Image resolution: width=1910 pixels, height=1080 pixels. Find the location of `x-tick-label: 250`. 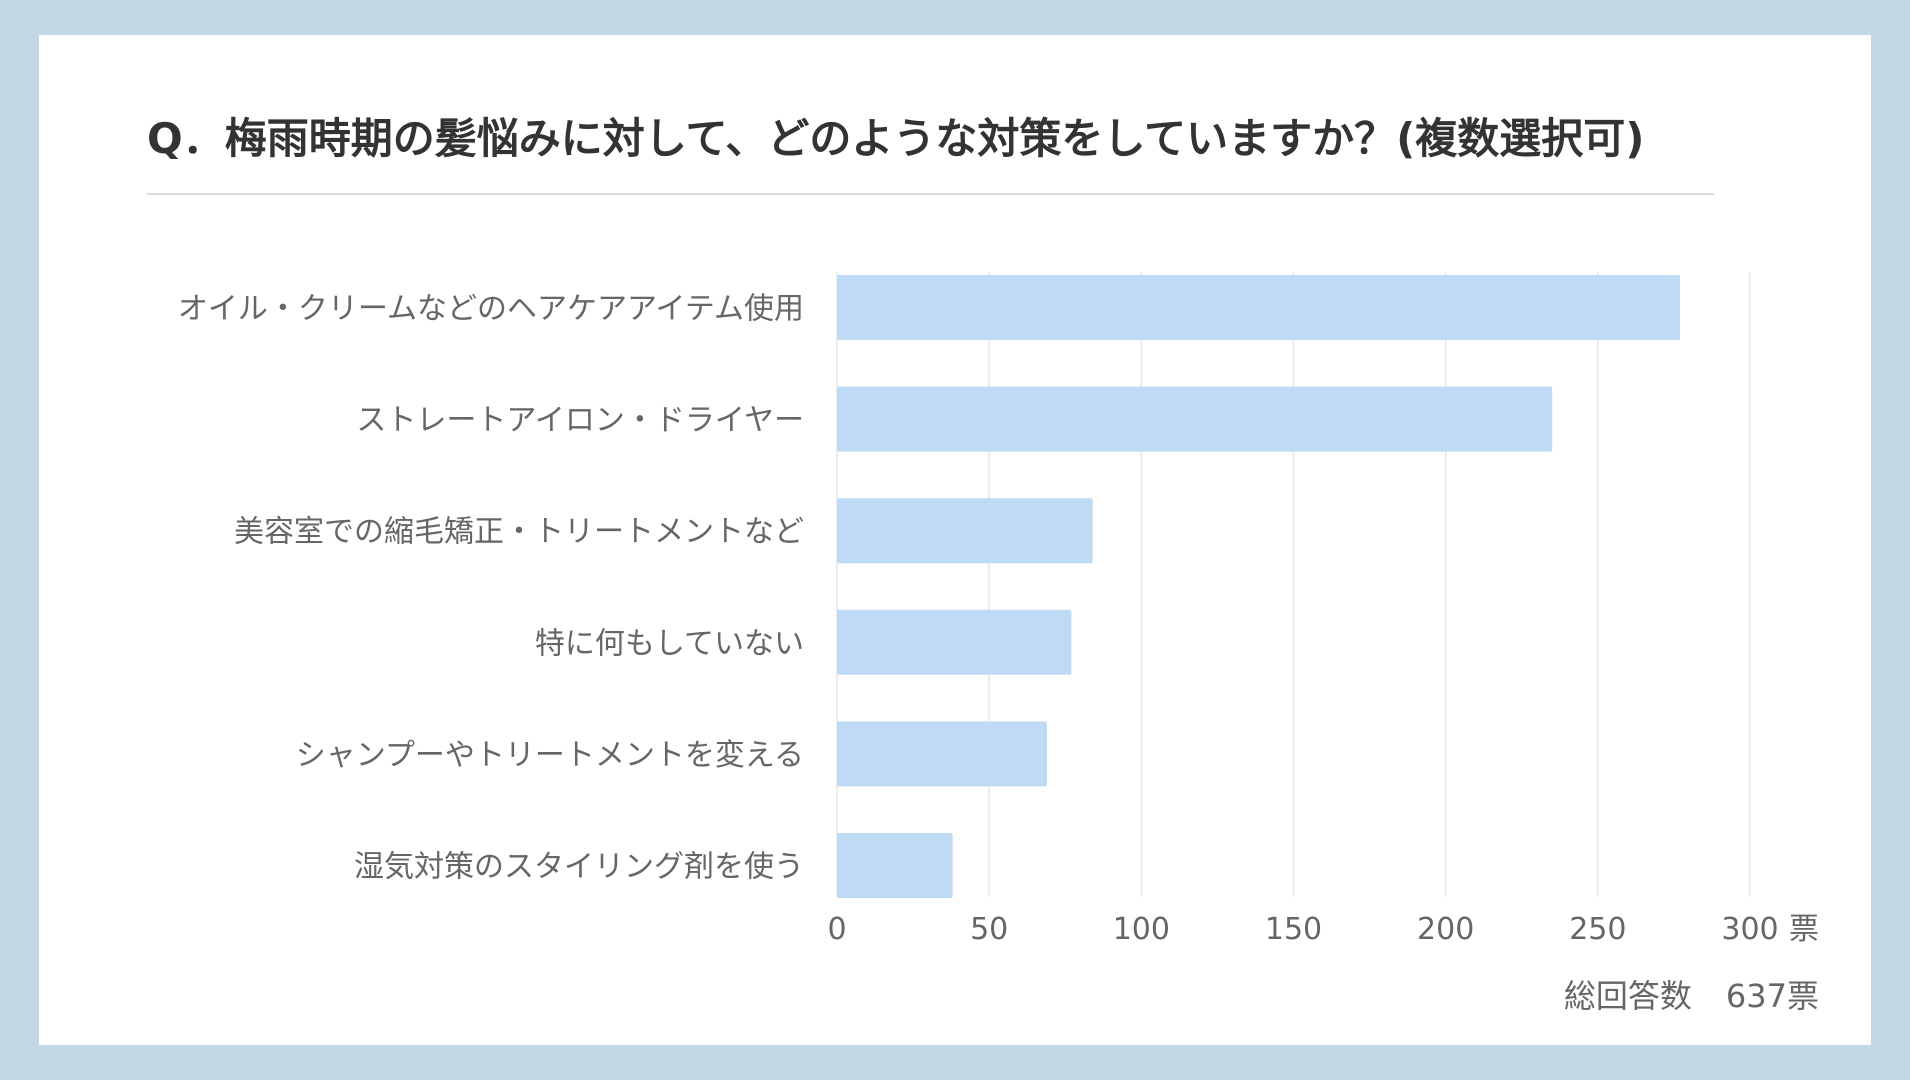

x-tick-label: 250 is located at coordinates (1597, 929).